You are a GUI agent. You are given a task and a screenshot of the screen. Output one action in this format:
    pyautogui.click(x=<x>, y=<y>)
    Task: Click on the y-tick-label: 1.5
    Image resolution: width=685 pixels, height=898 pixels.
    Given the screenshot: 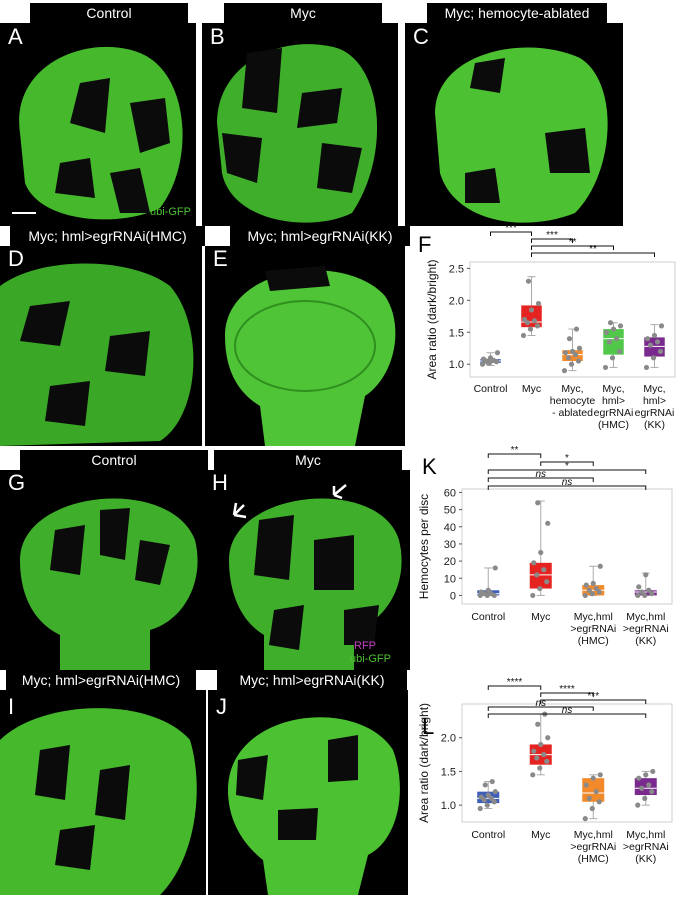 What is the action you would take?
    pyautogui.click(x=448, y=772)
    